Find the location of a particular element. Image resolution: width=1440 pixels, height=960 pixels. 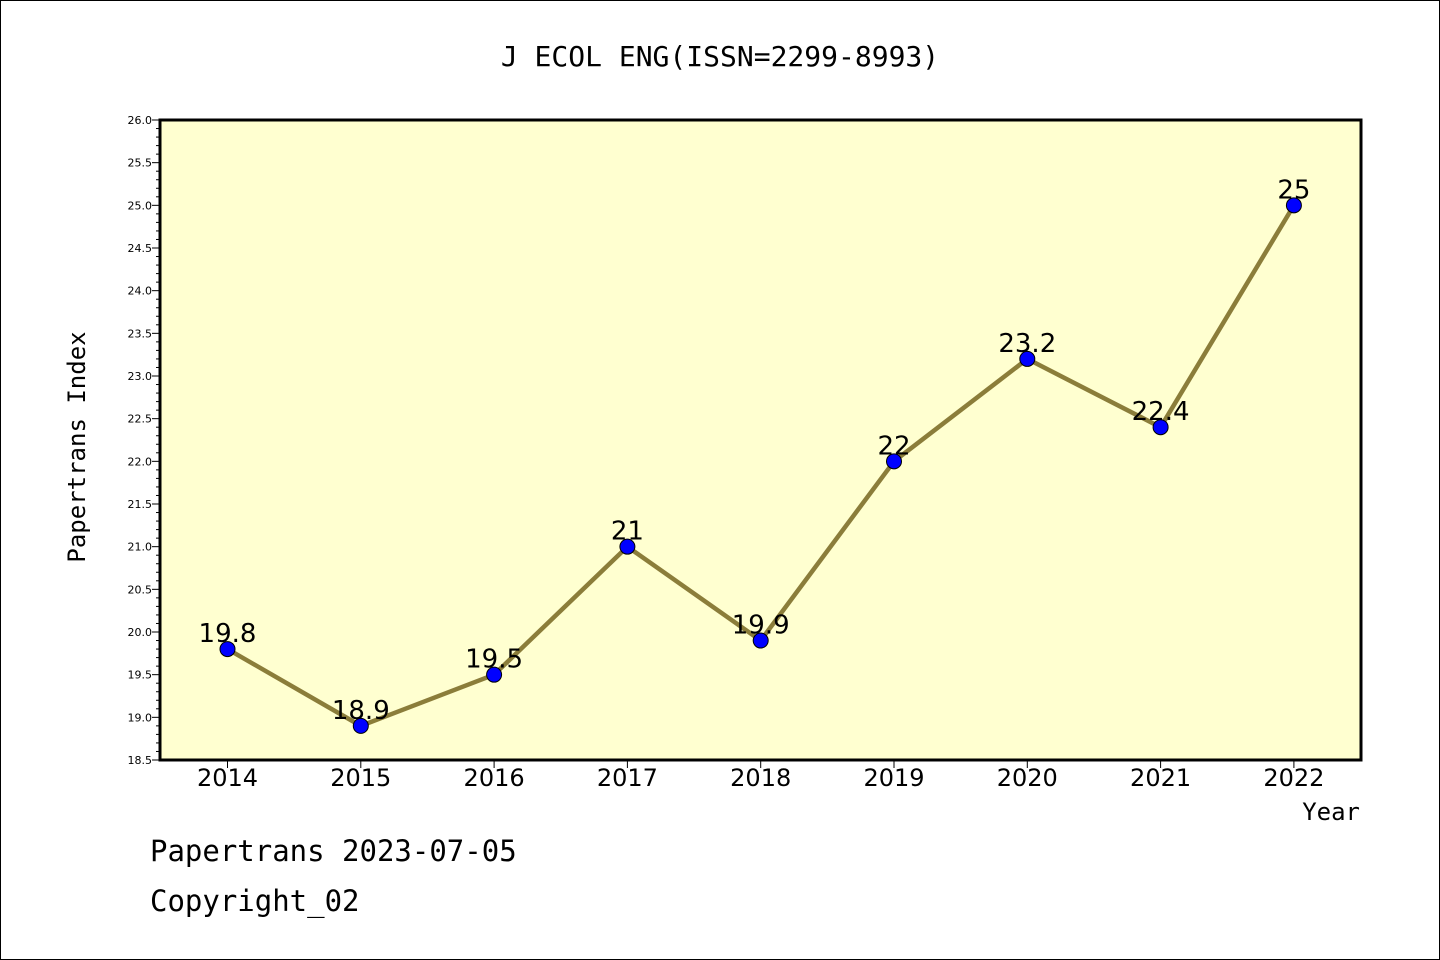

y-tick-label: 19.0 is located at coordinates (140, 717).